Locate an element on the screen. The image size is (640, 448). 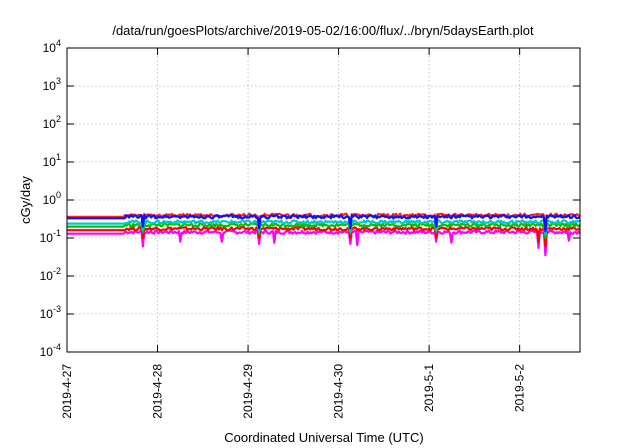
x-tick-label: 2019-4-27 is located at coordinates (67, 391).